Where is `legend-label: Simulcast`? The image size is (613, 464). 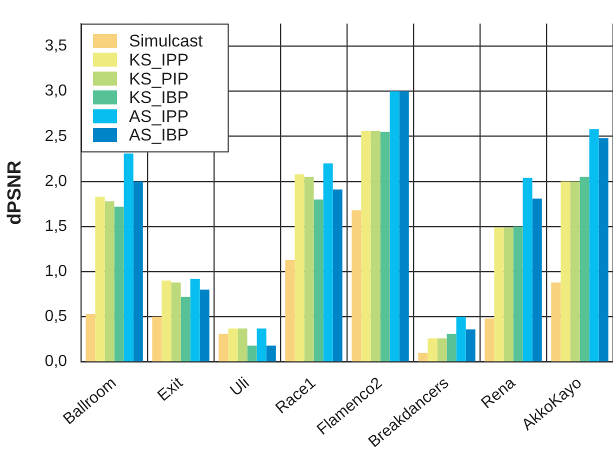 legend-label: Simulcast is located at coordinates (166, 41).